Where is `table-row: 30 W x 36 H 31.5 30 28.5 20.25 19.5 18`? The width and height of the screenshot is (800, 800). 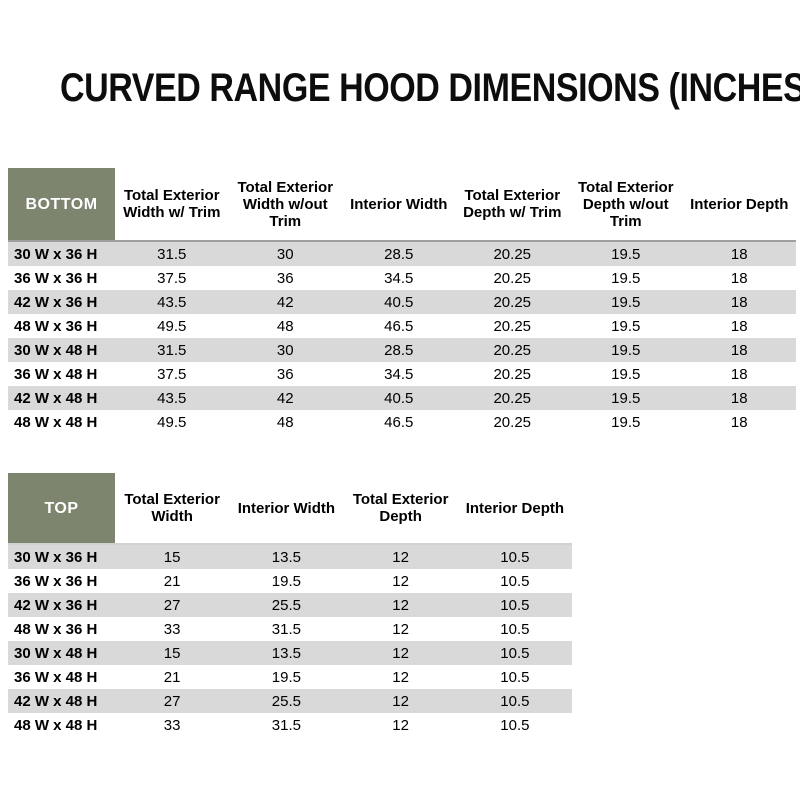 table-row: 30 W x 36 H 31.5 30 28.5 20.25 19.5 18 is located at coordinates (402, 253).